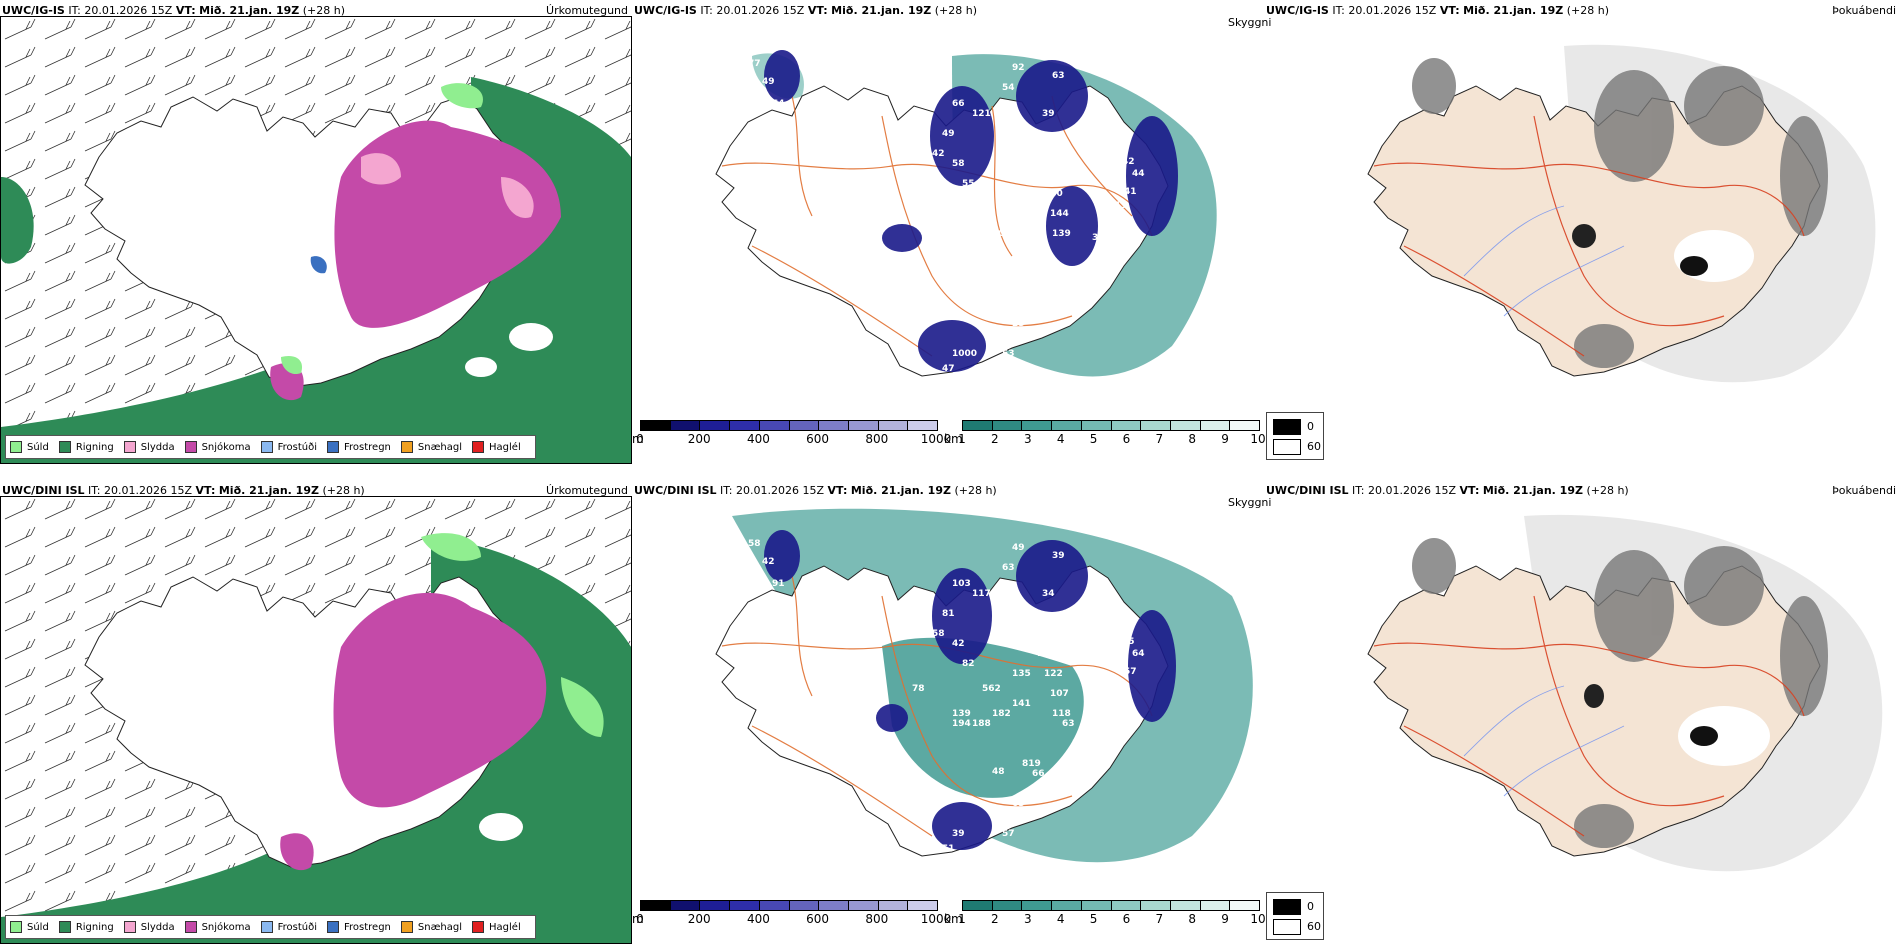  I want to click on colorbar-tick-label: 5, so click(1093, 439).